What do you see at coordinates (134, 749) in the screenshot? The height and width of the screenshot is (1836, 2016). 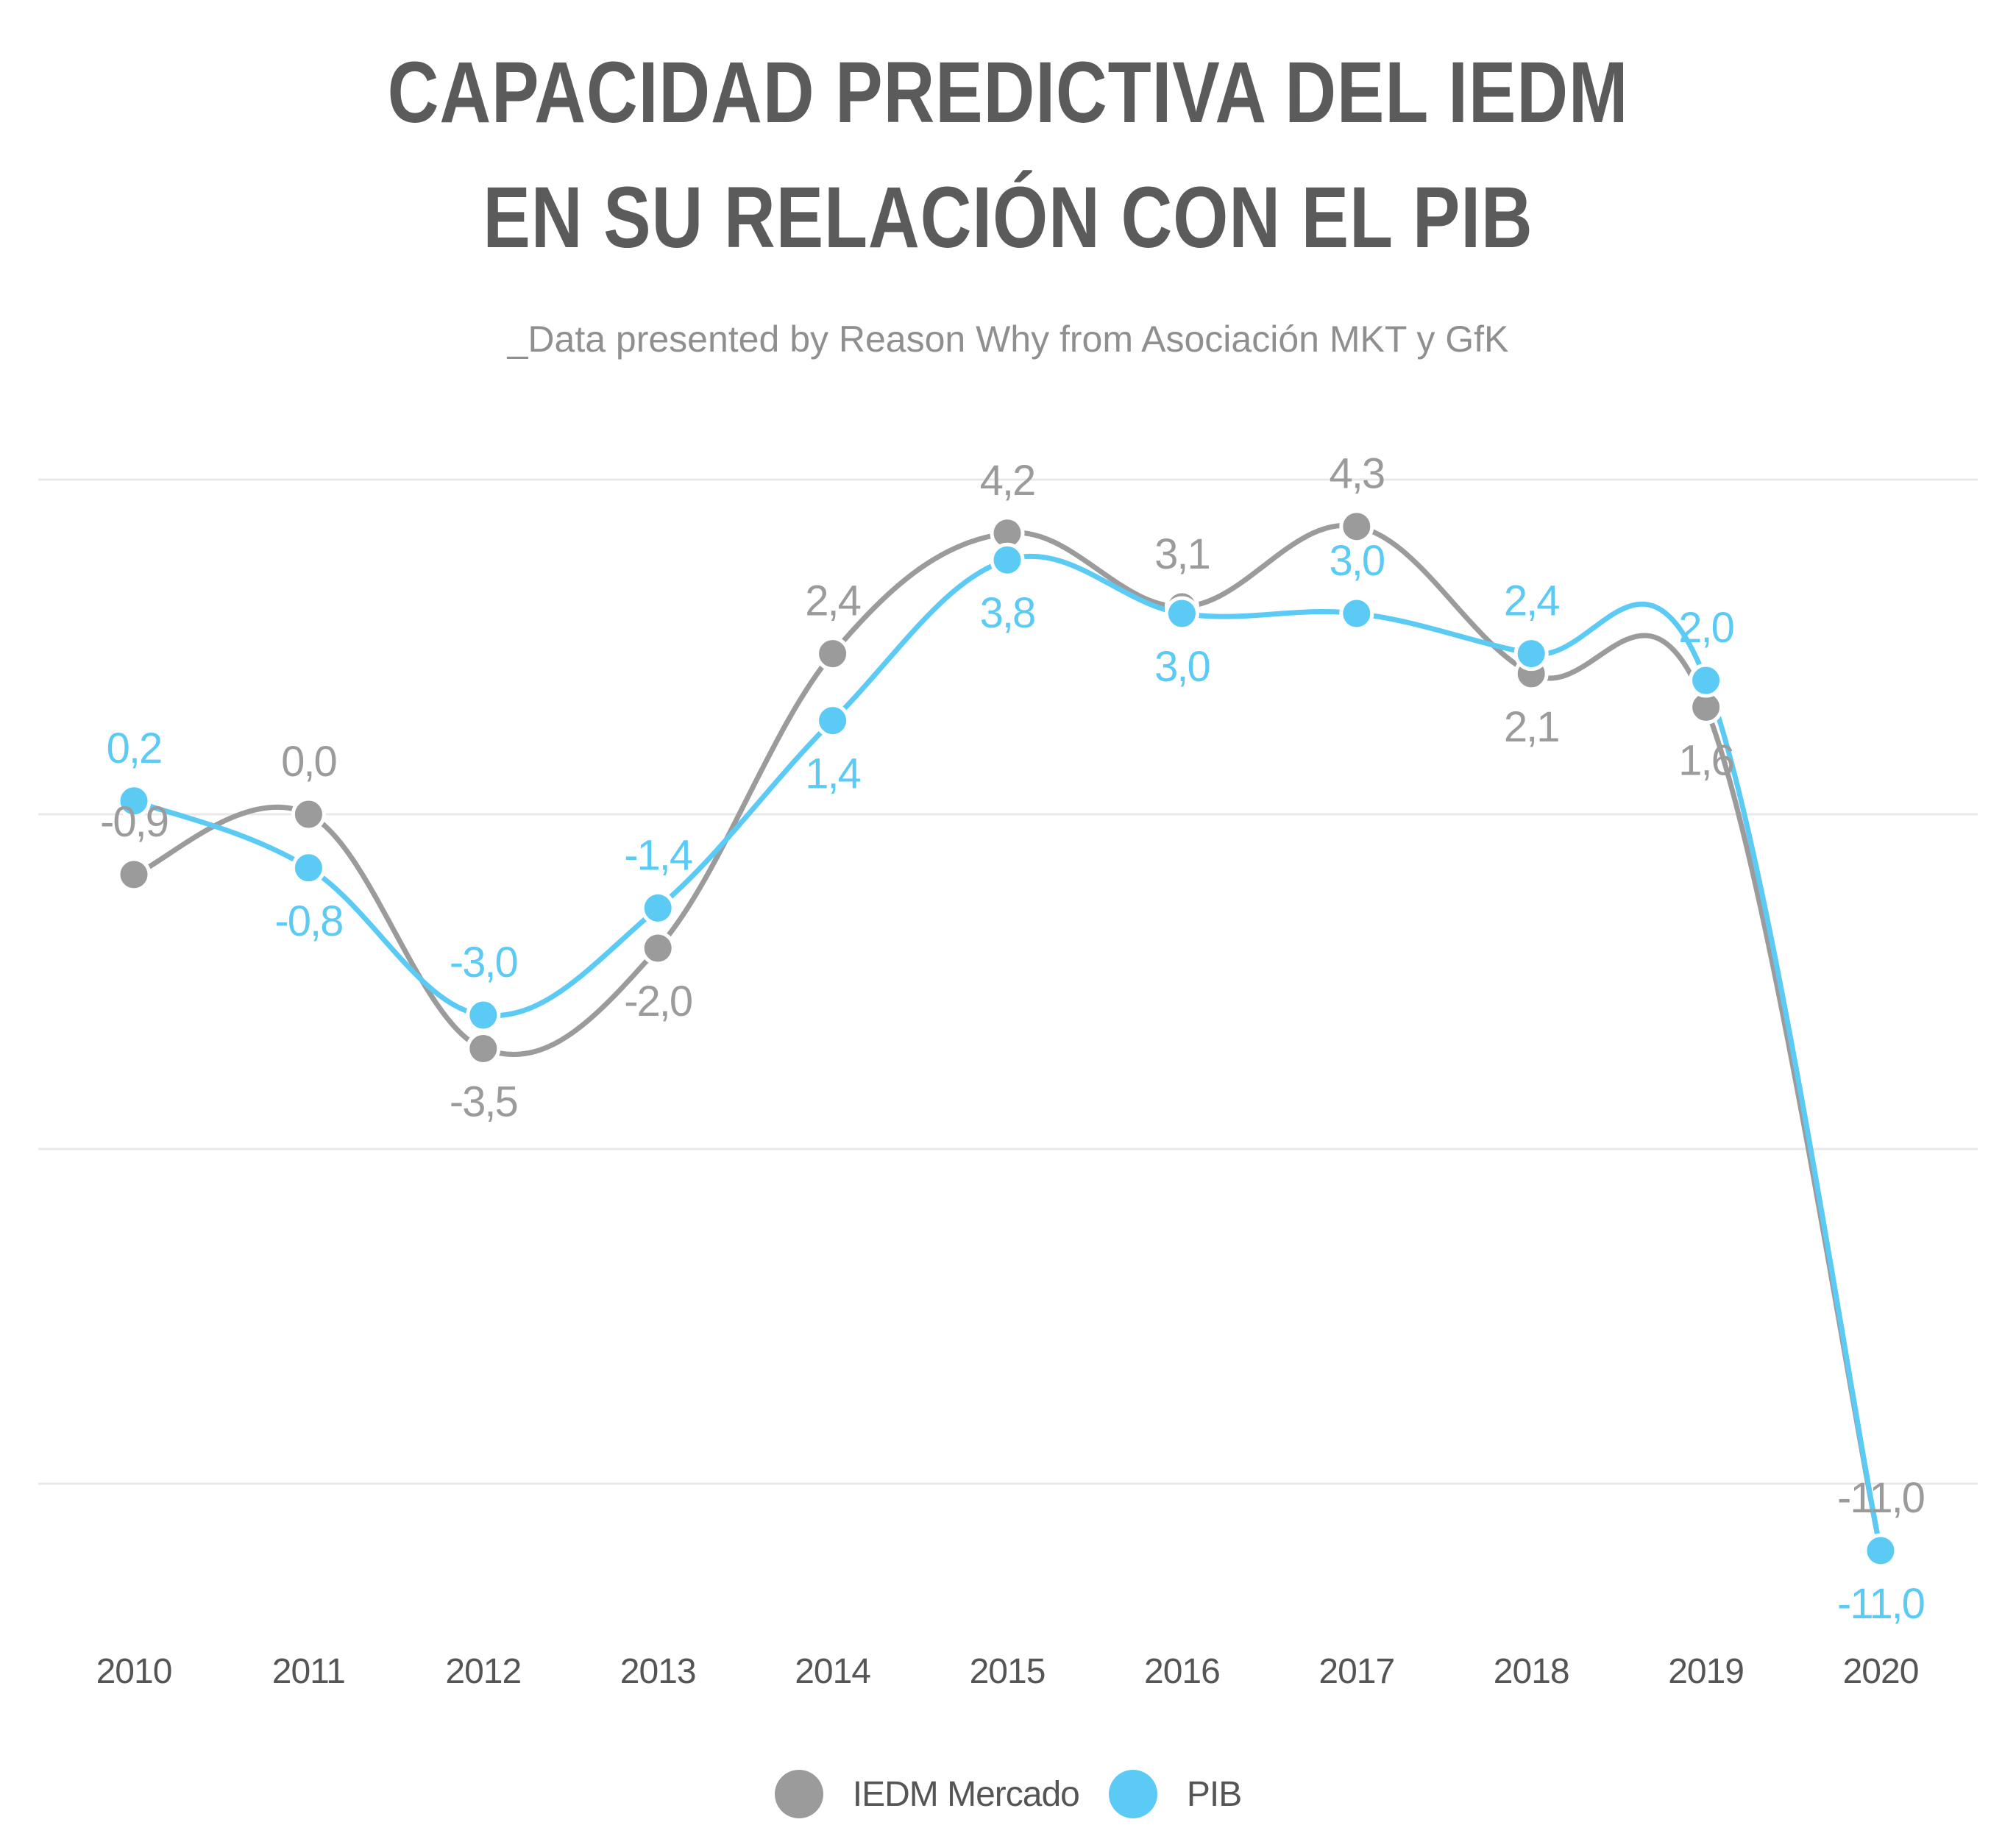 I see `data-label-pib: 0,2` at bounding box center [134, 749].